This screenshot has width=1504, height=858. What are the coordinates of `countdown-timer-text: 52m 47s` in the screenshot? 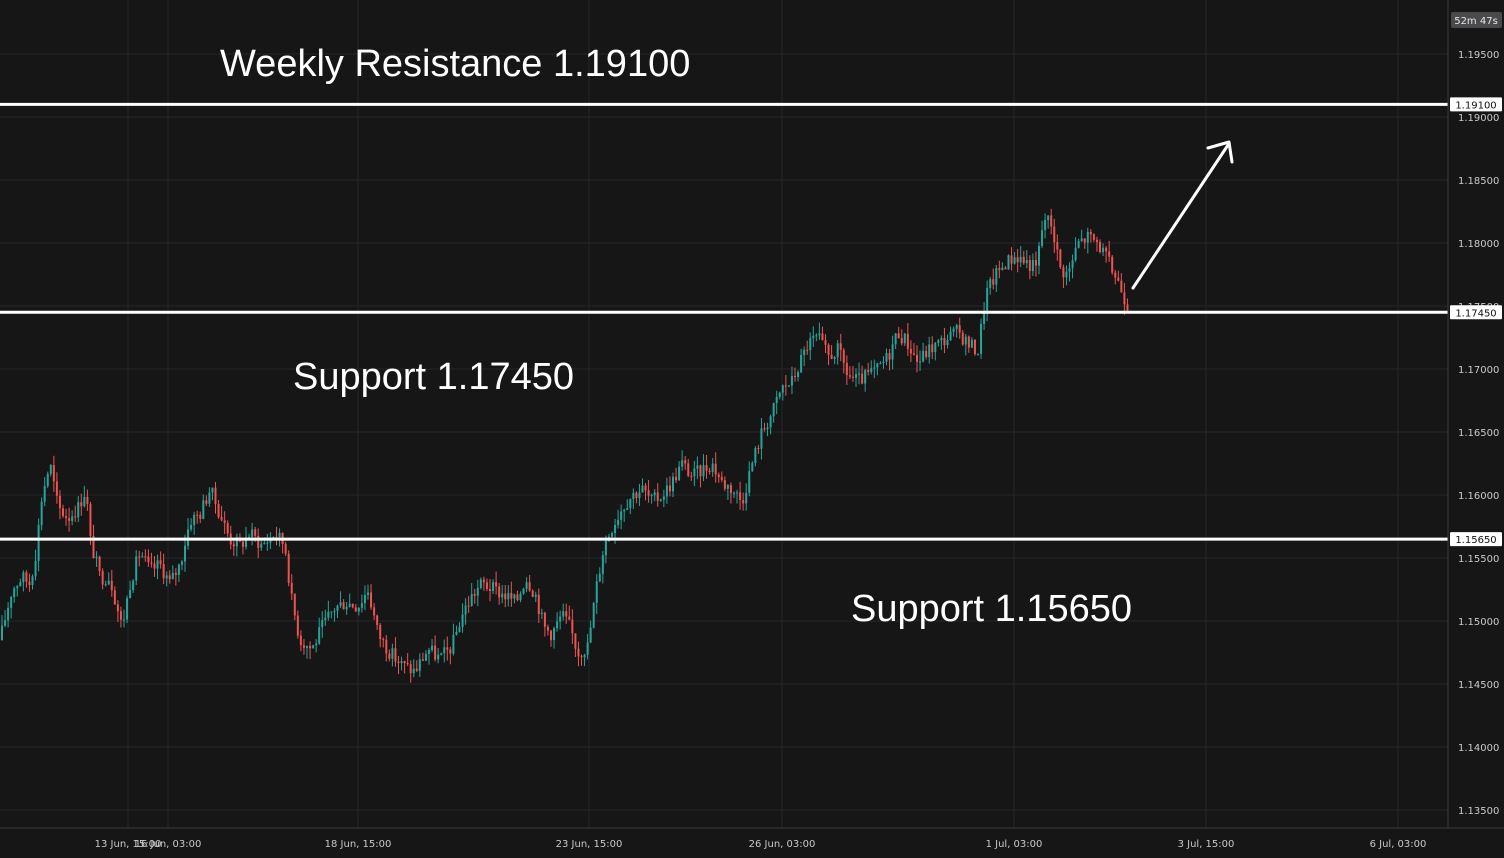 It's located at (1476, 21).